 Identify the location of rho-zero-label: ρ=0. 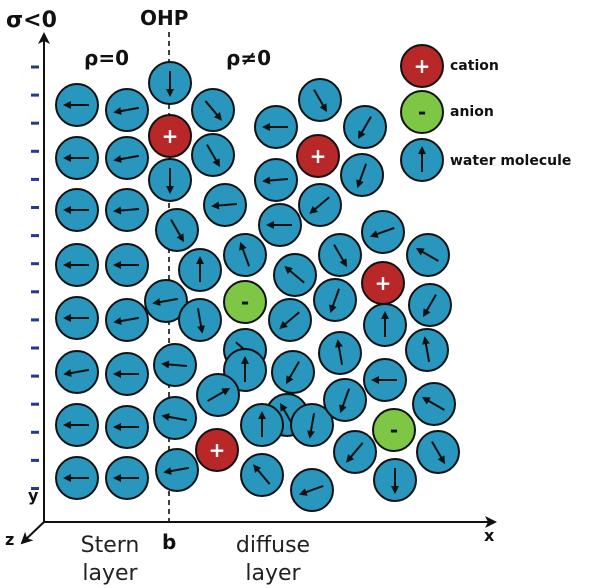
(106, 58).